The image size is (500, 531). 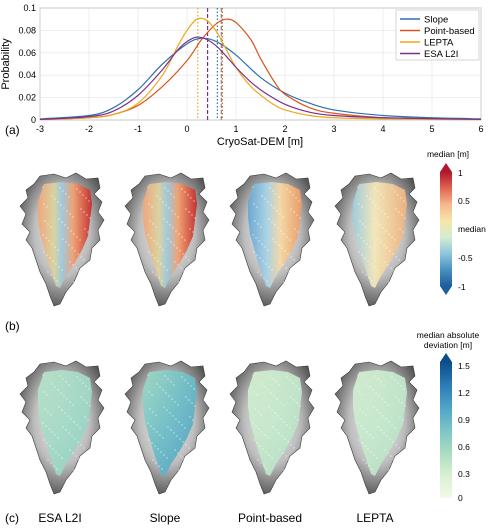 I want to click on caption-lepta: LEPTA, so click(x=374, y=518).